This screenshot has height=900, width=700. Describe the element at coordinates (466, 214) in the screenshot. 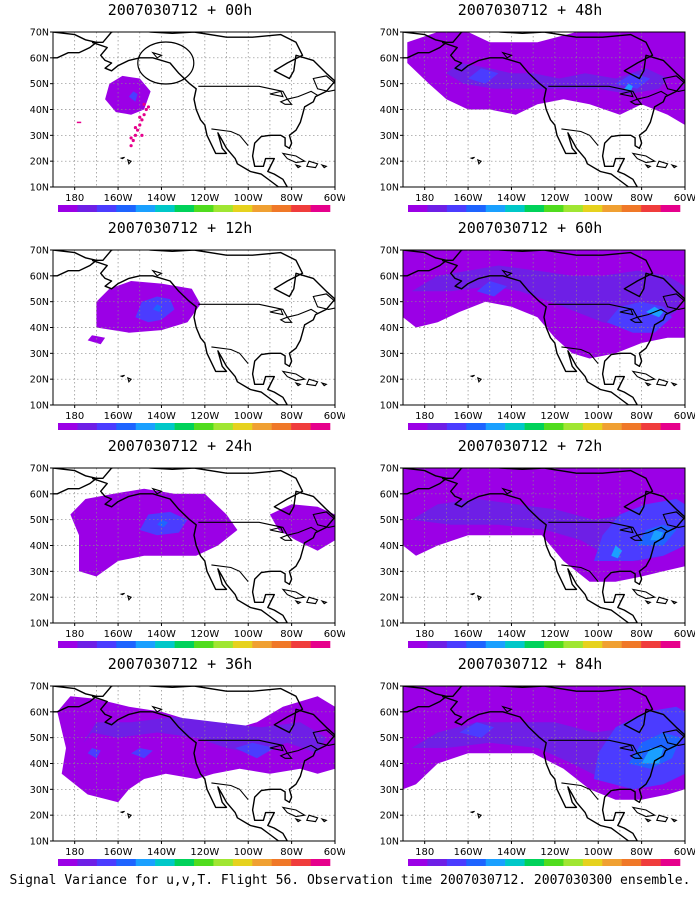

I see `colorbar-label: 3.1` at that location.